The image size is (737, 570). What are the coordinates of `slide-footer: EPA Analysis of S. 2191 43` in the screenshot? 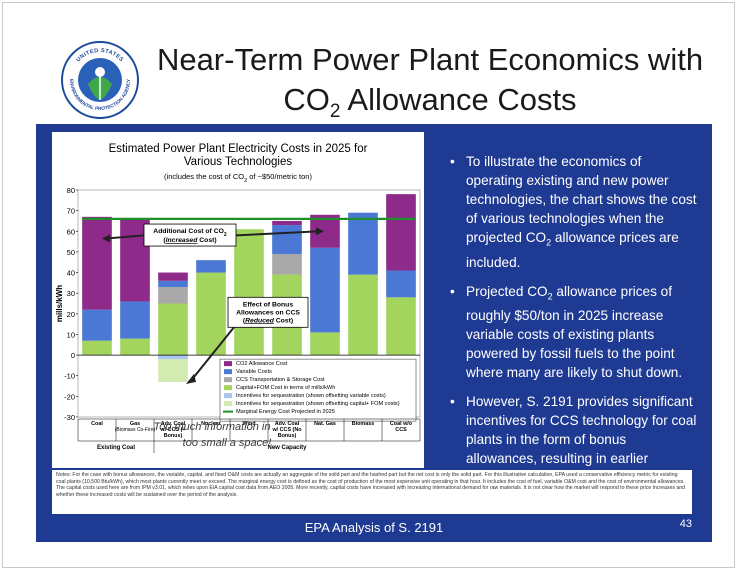 It's located at (374, 527).